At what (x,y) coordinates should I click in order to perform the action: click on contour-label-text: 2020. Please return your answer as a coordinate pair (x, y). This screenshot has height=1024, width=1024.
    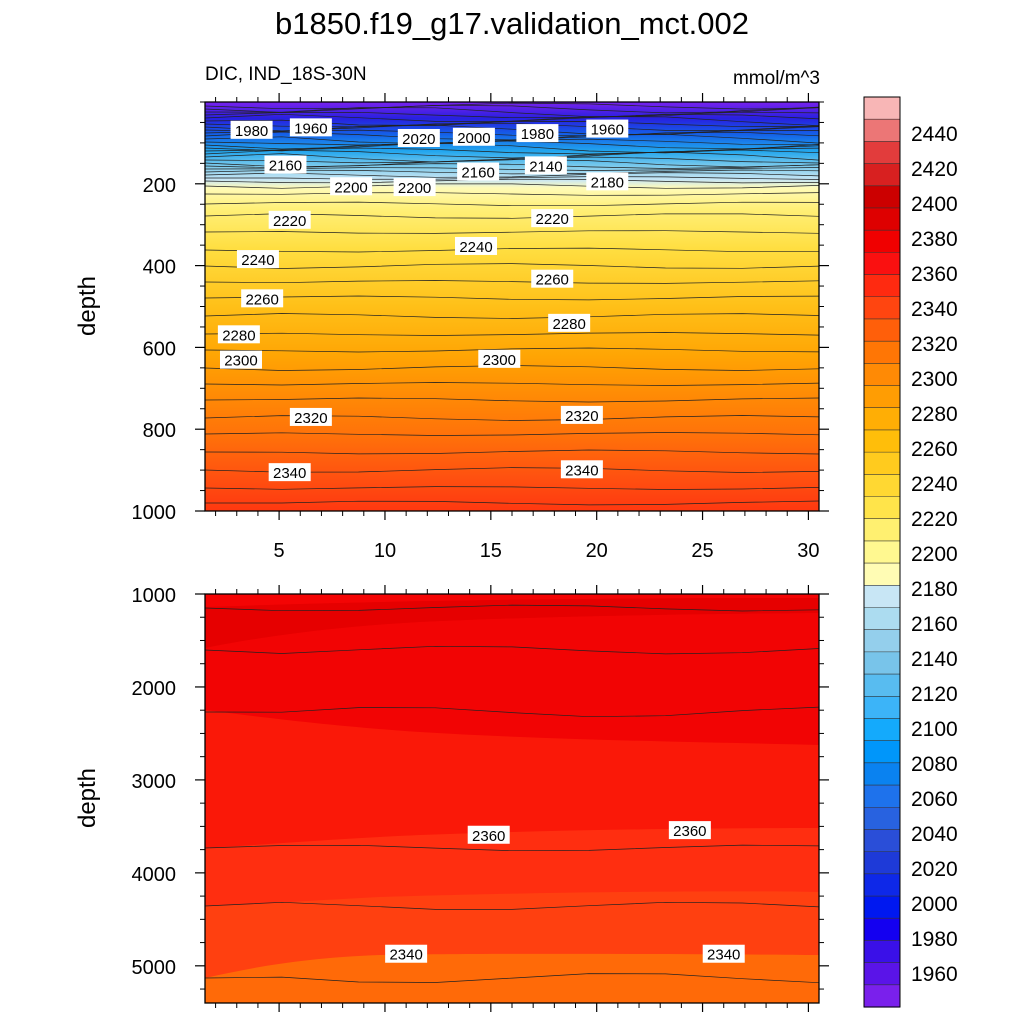
    Looking at the image, I should click on (418, 139).